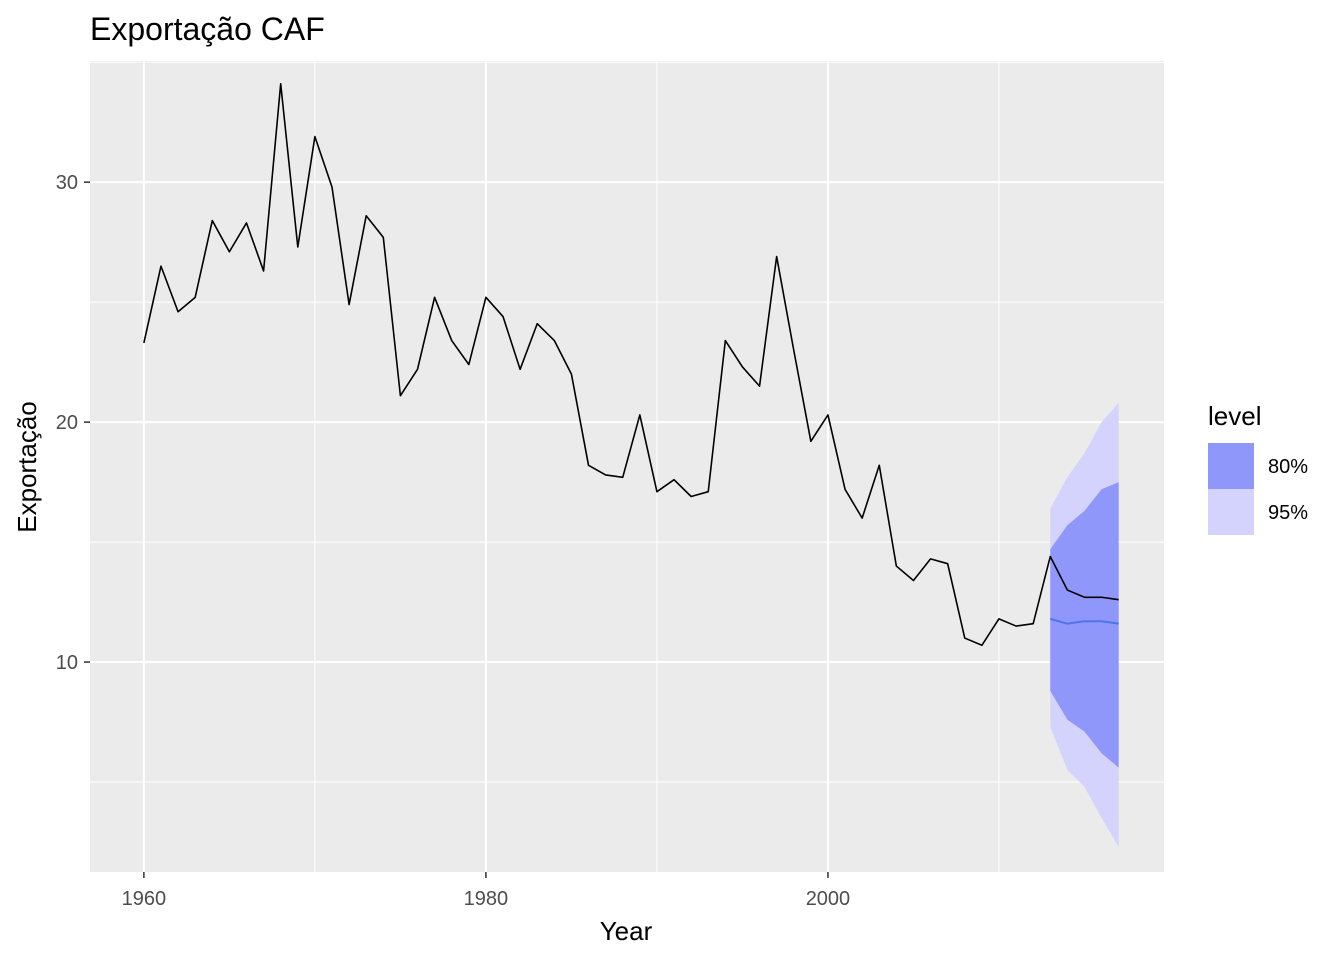  What do you see at coordinates (27, 467) in the screenshot?
I see `y-axis-title: Exportação` at bounding box center [27, 467].